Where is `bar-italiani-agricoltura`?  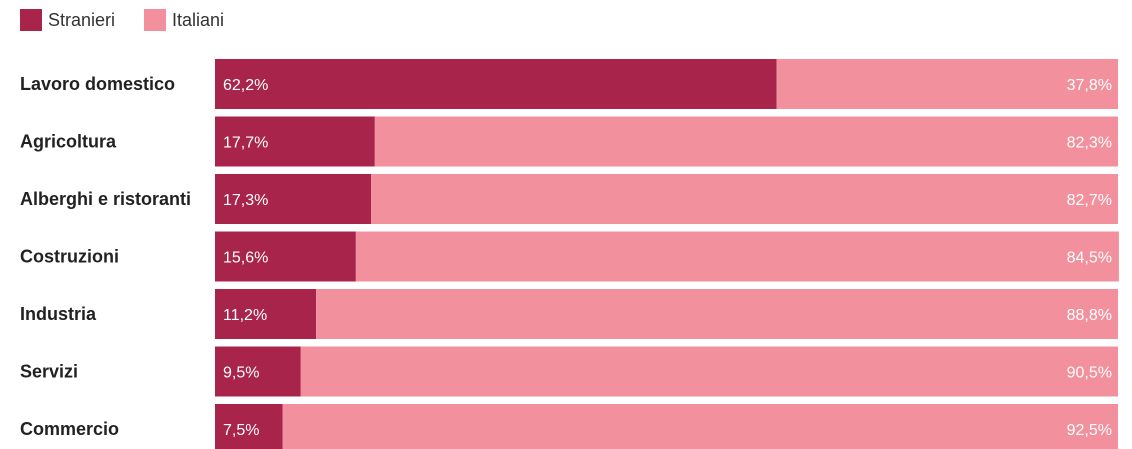 bar-italiani-agricoltura is located at coordinates (746, 141).